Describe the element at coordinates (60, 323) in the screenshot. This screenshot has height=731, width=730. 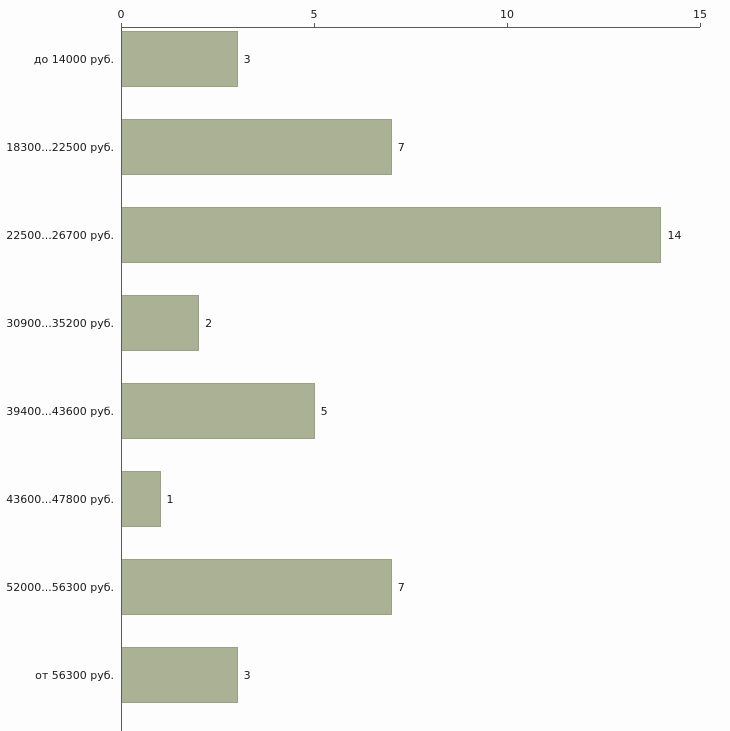
I see `category-label: 30900...35200 руб.` at that location.